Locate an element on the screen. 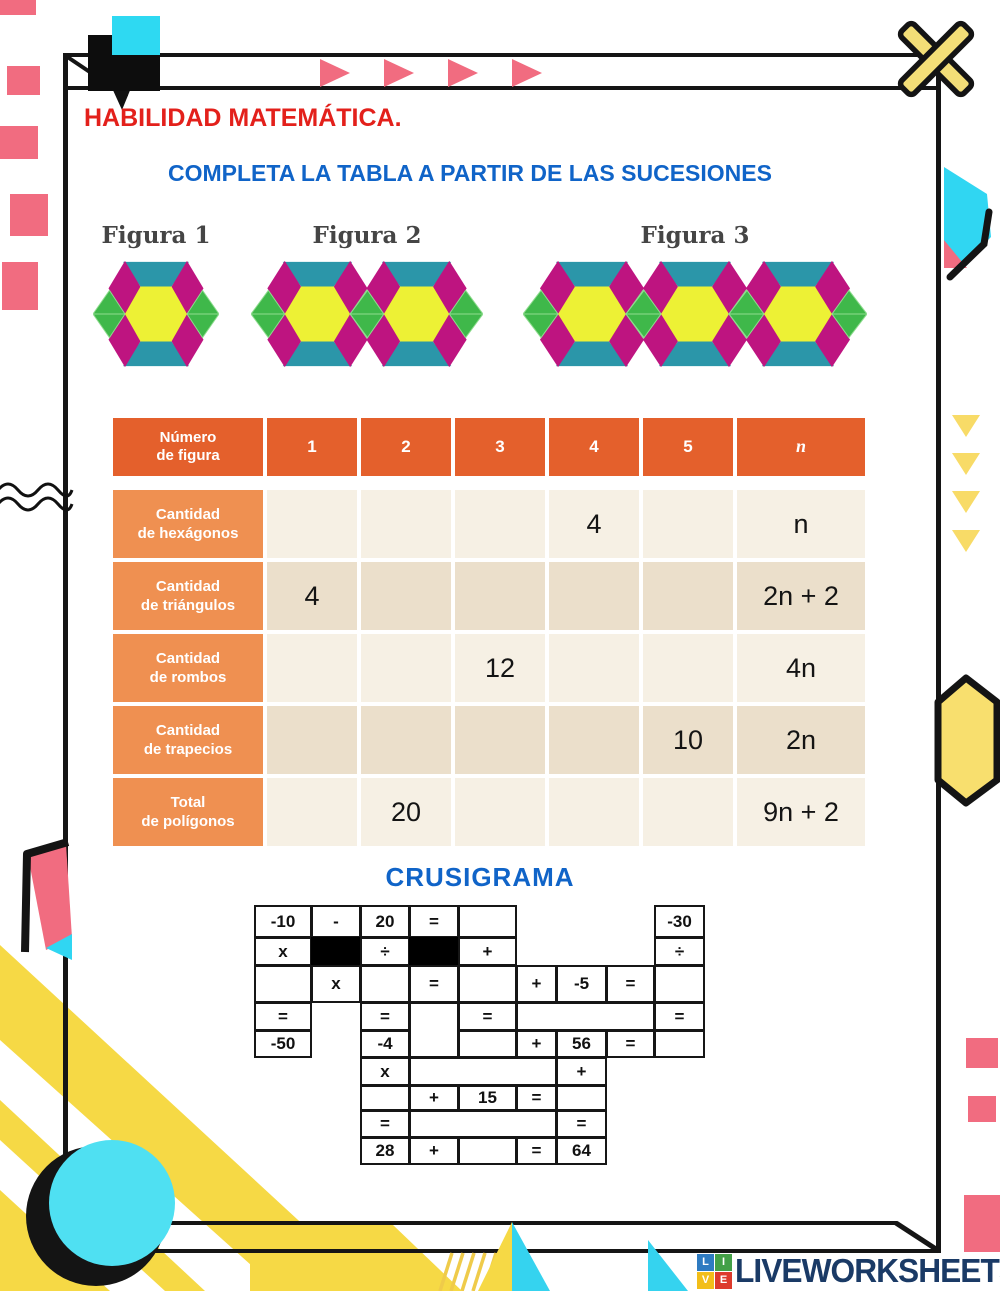 The width and height of the screenshot is (1000, 1291). table-column-header: 5 is located at coordinates (688, 447).